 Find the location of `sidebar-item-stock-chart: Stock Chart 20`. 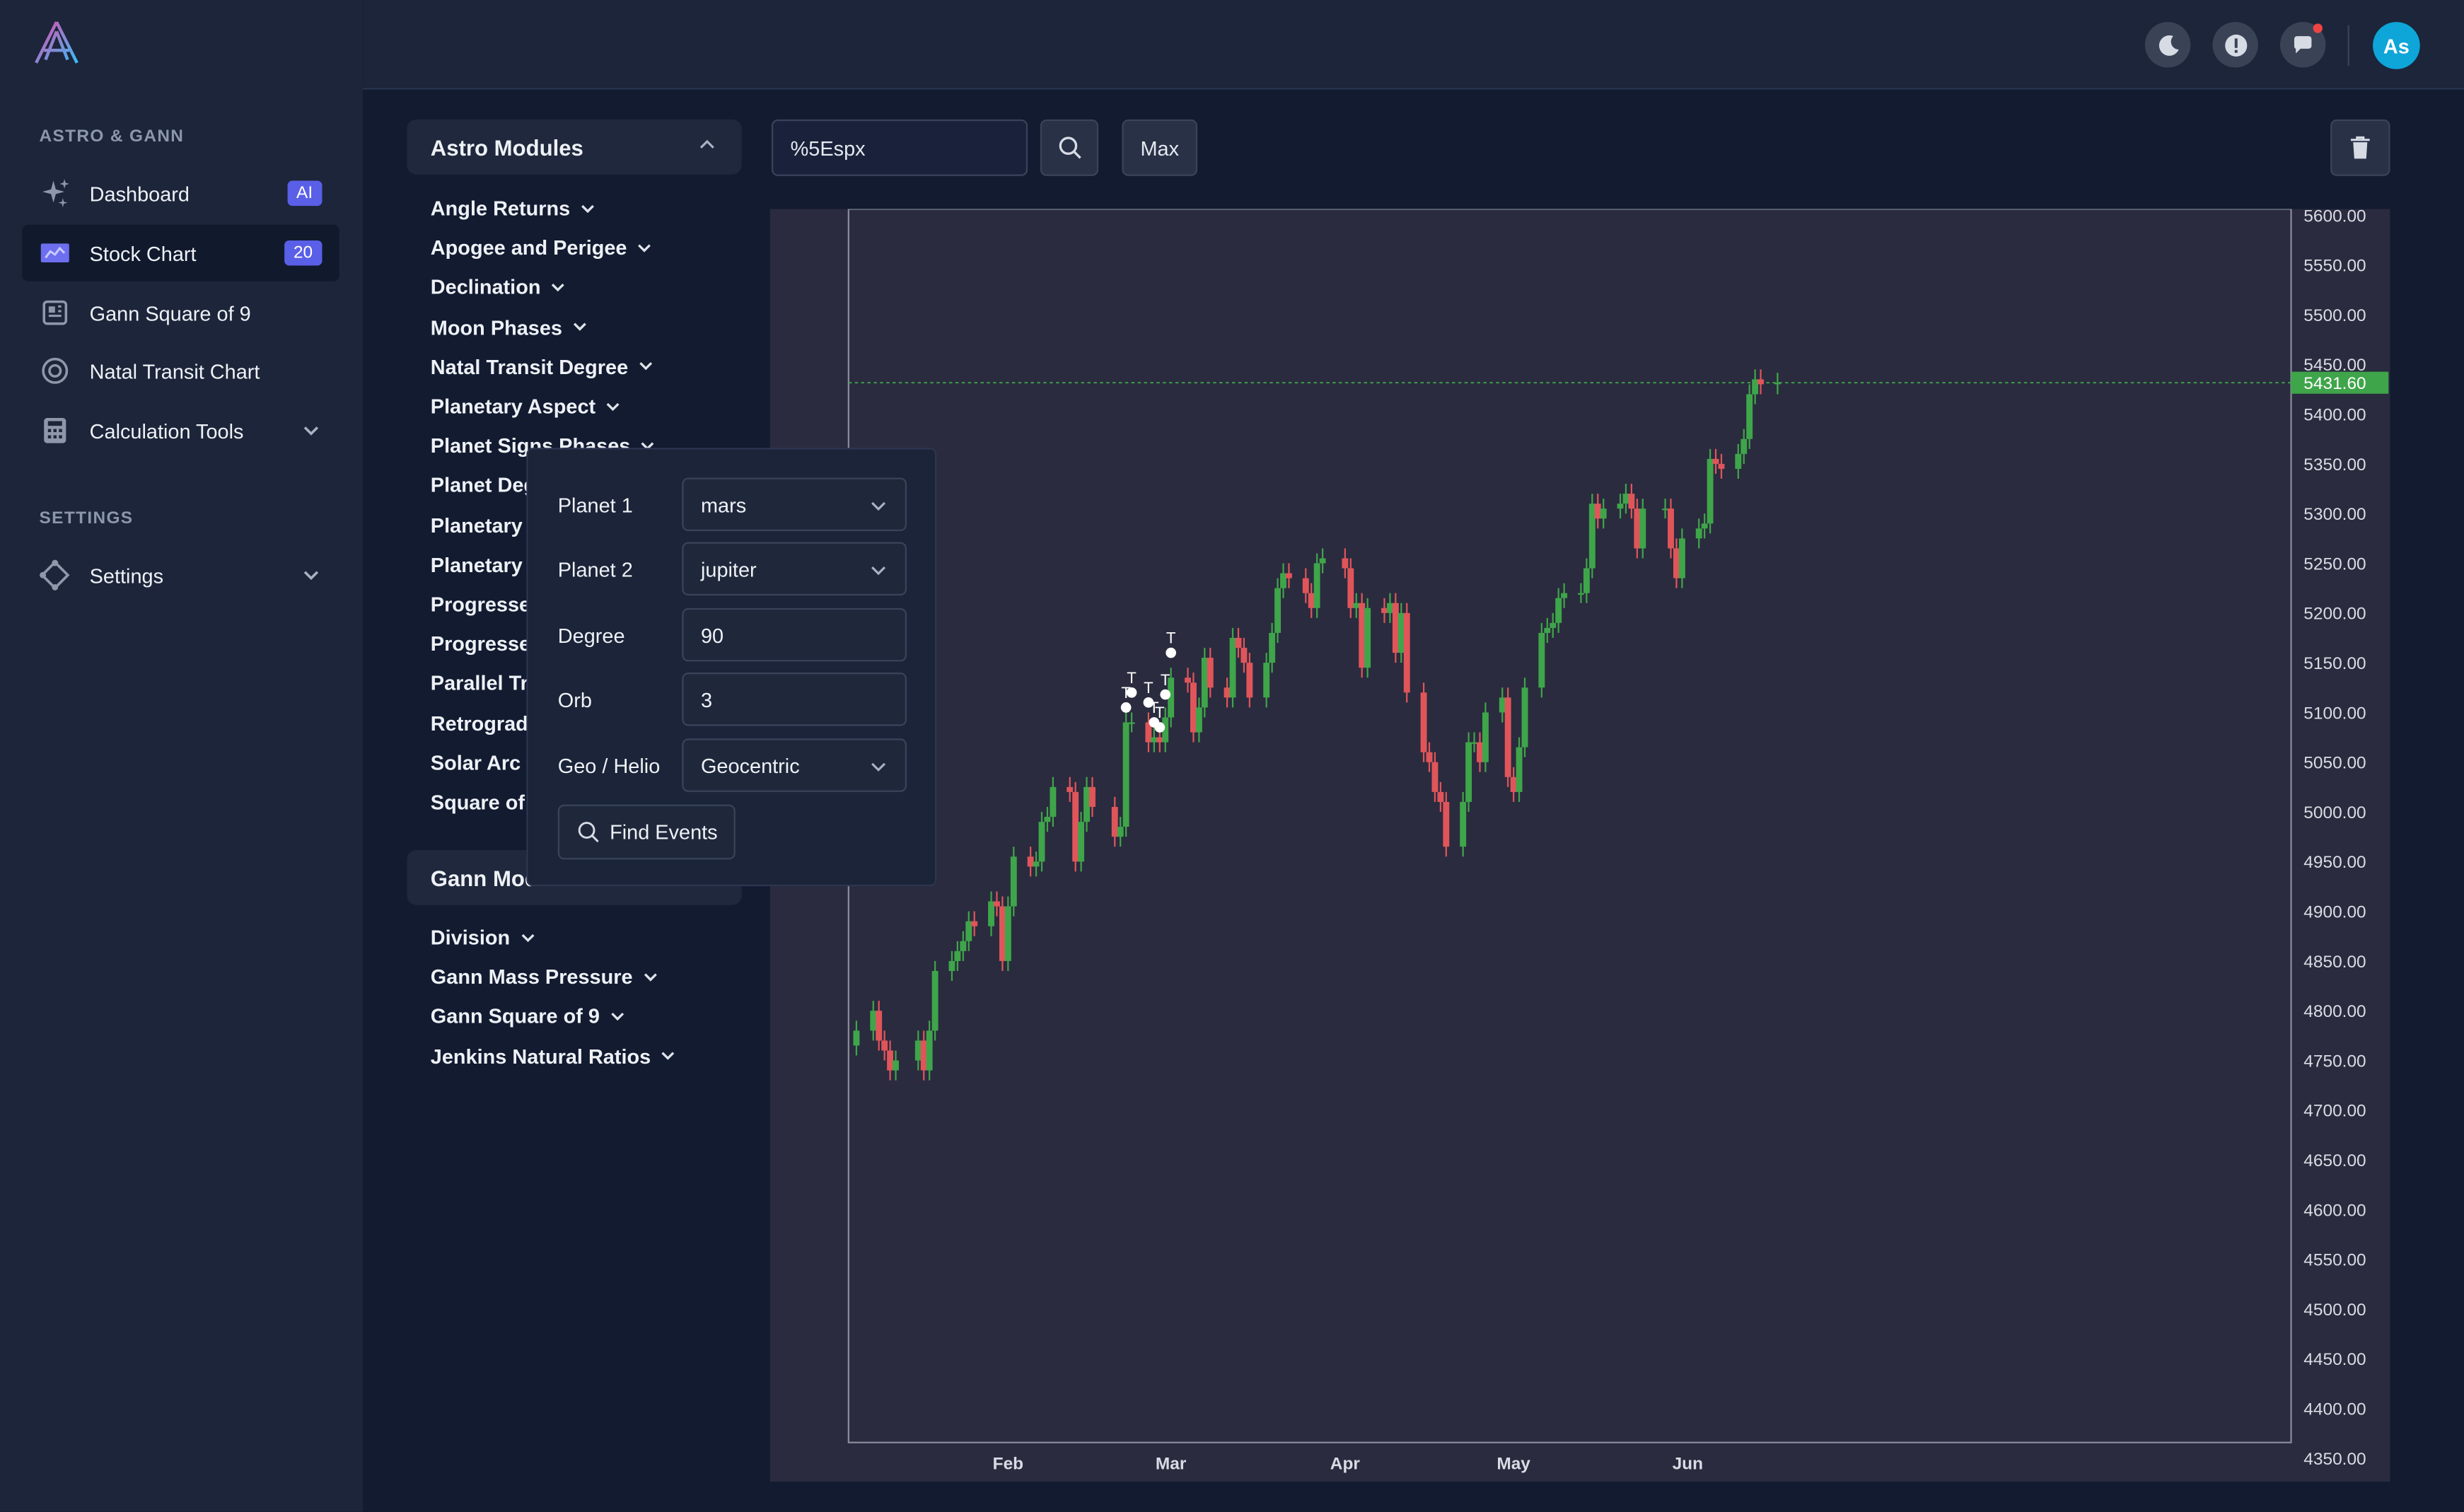

sidebar-item-stock-chart: Stock Chart 20 is located at coordinates (180, 252).